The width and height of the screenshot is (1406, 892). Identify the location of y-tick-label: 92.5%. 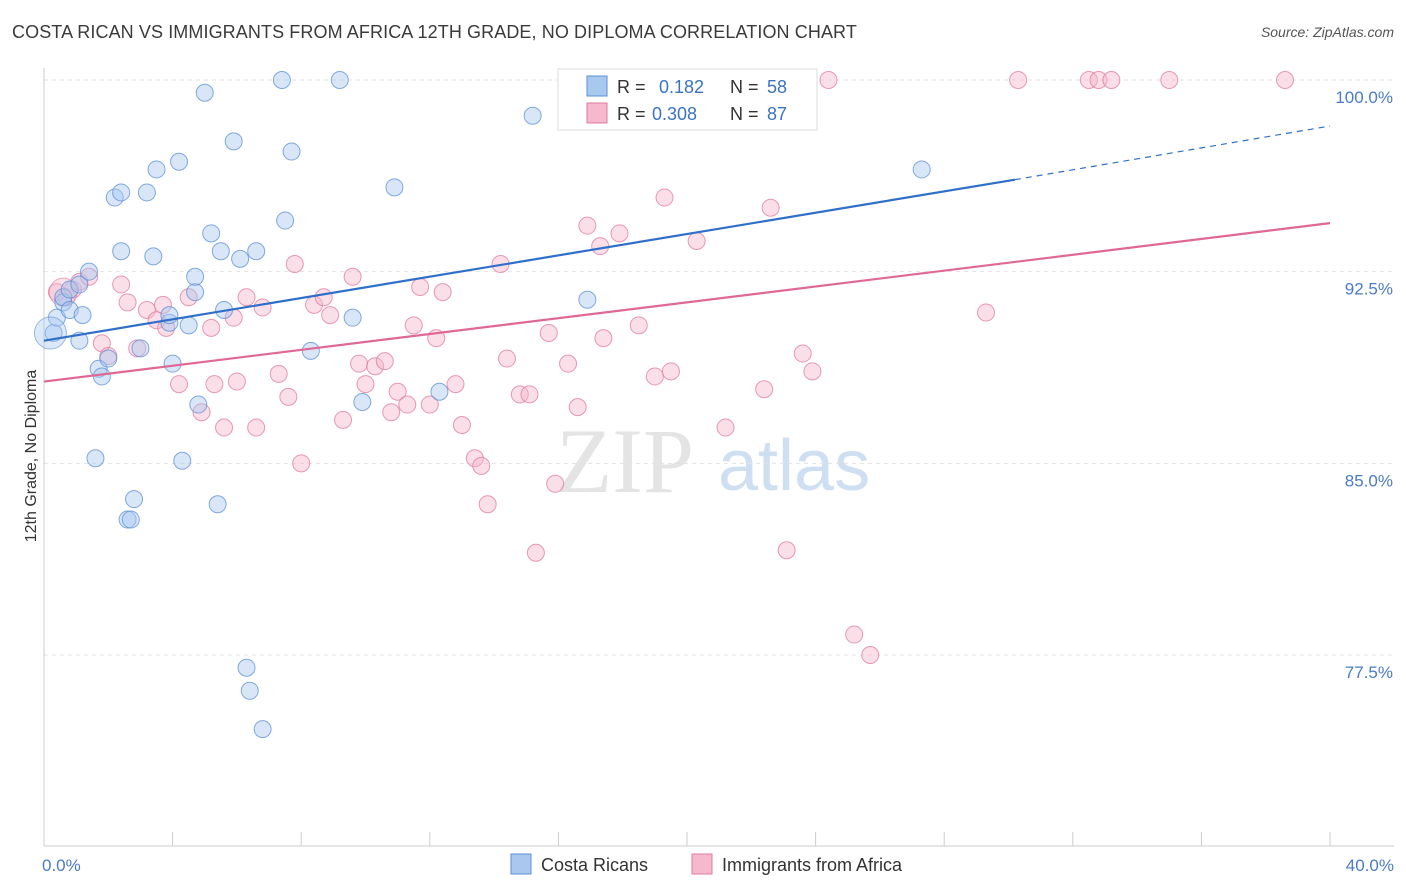
(1369, 289).